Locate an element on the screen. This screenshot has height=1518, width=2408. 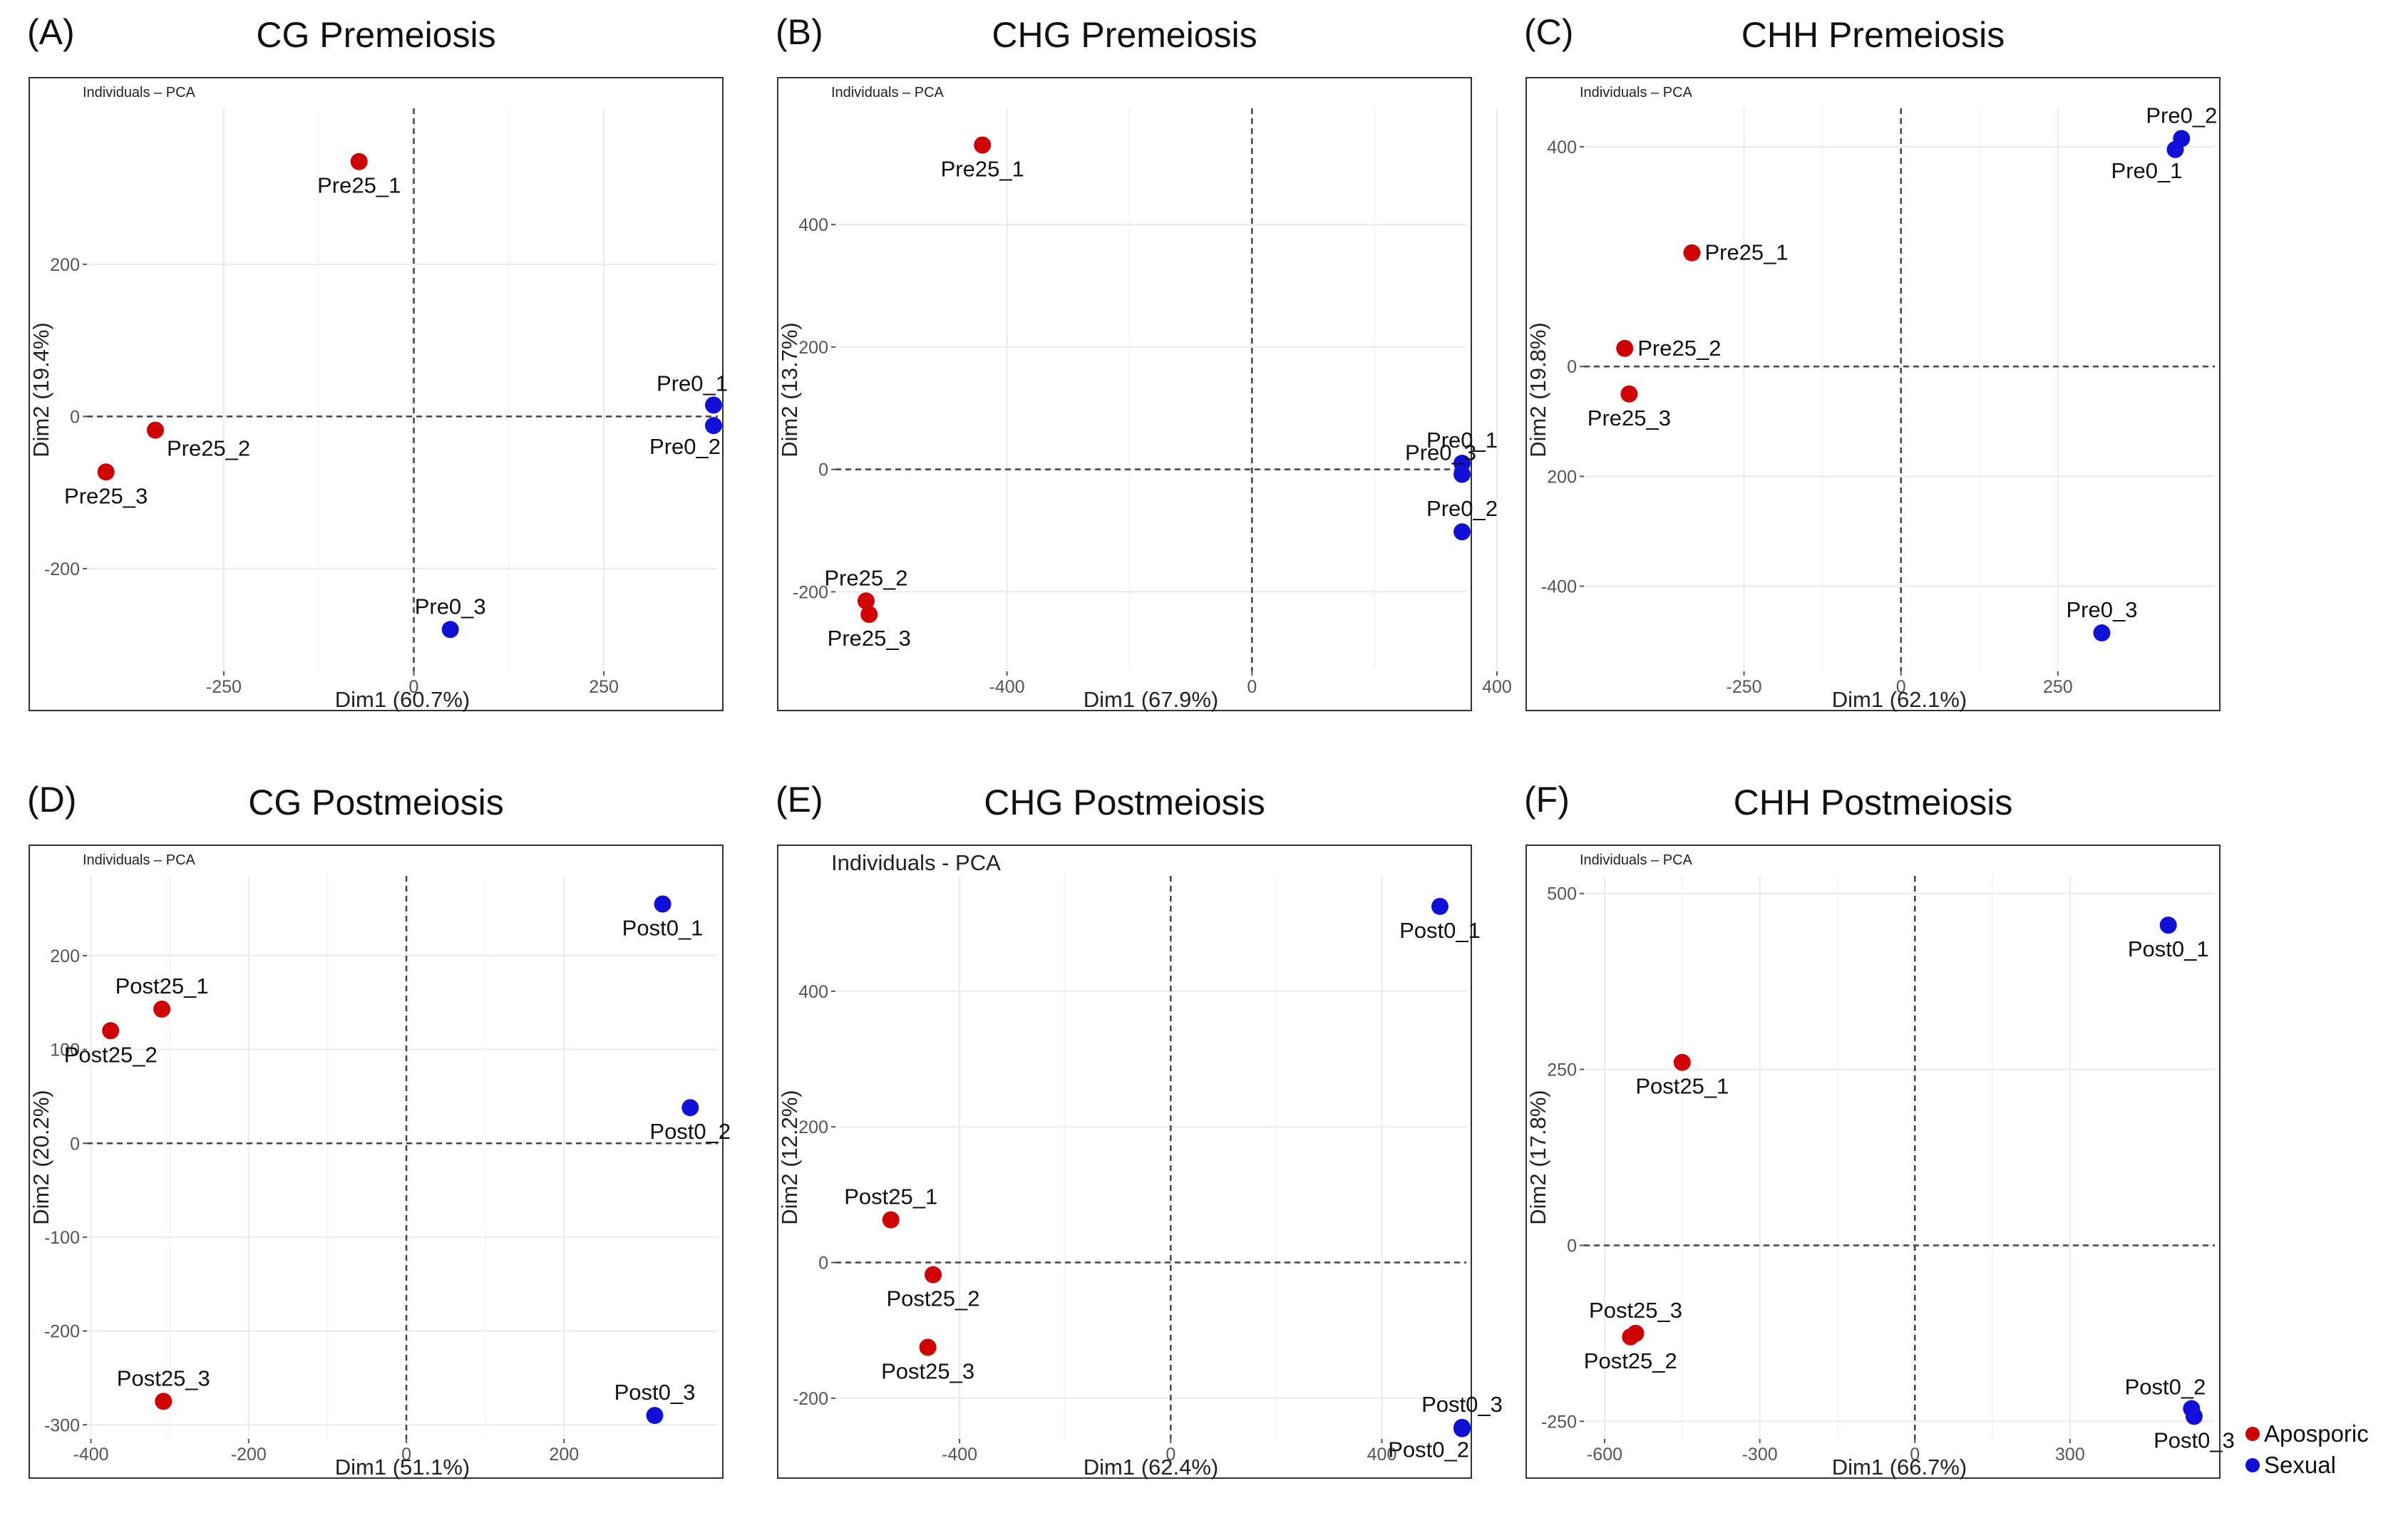
x-axis-label: Dim1 (60.7%) is located at coordinates (402, 699).